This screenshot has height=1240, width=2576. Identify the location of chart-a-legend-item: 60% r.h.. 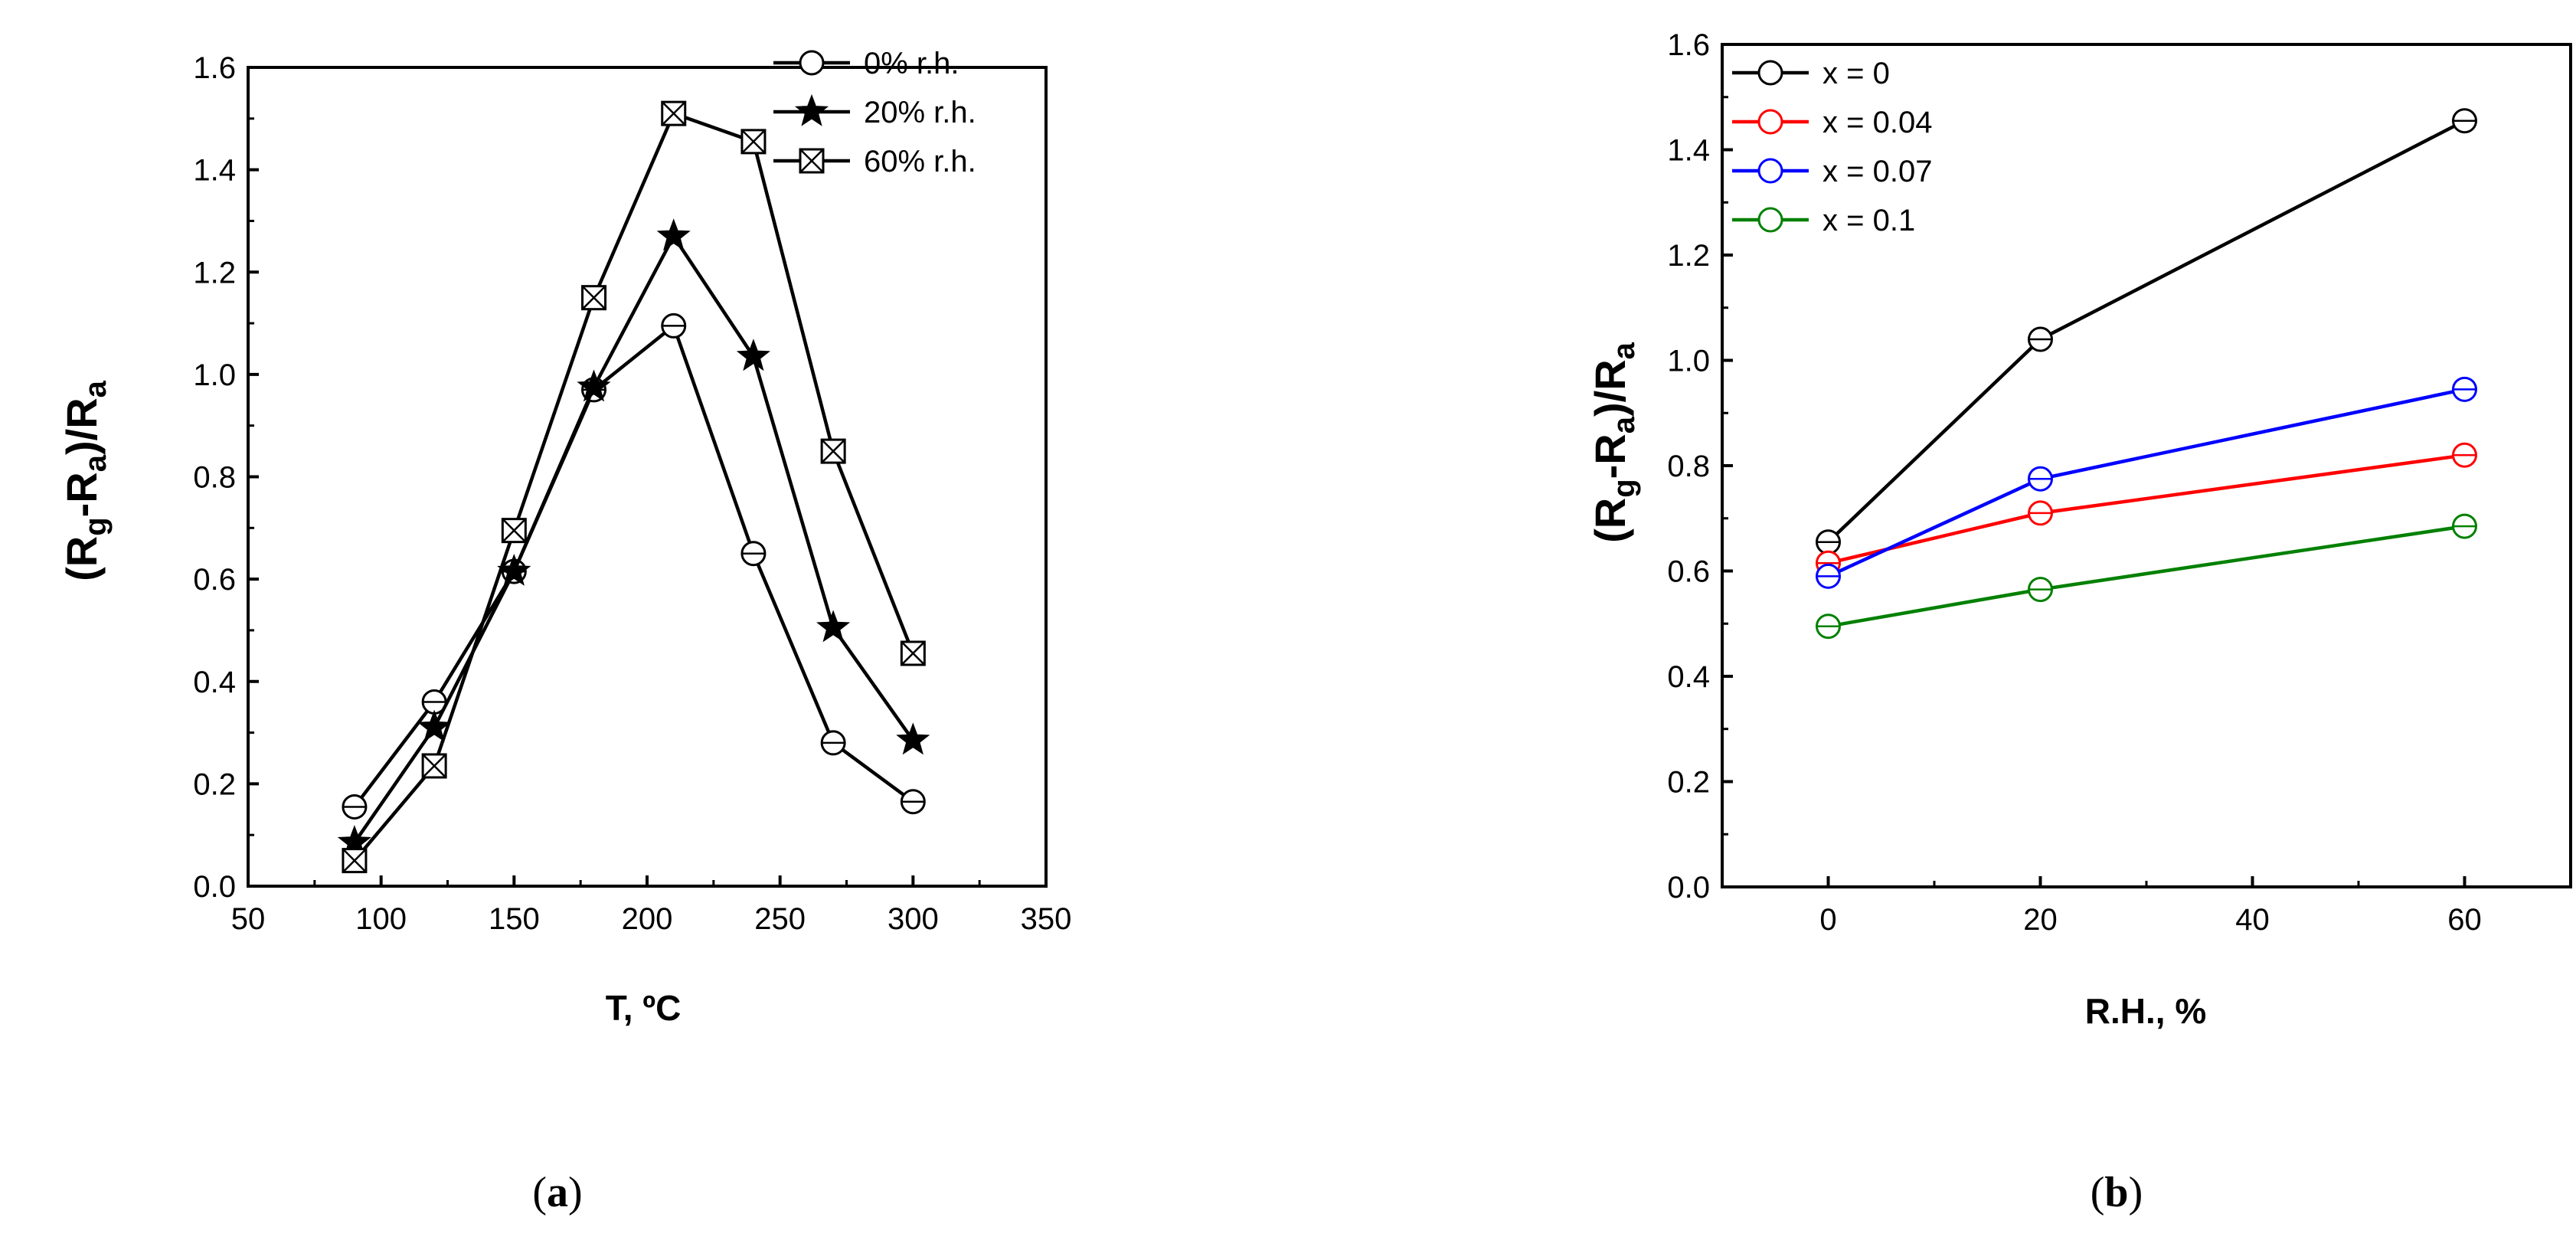
(874, 162).